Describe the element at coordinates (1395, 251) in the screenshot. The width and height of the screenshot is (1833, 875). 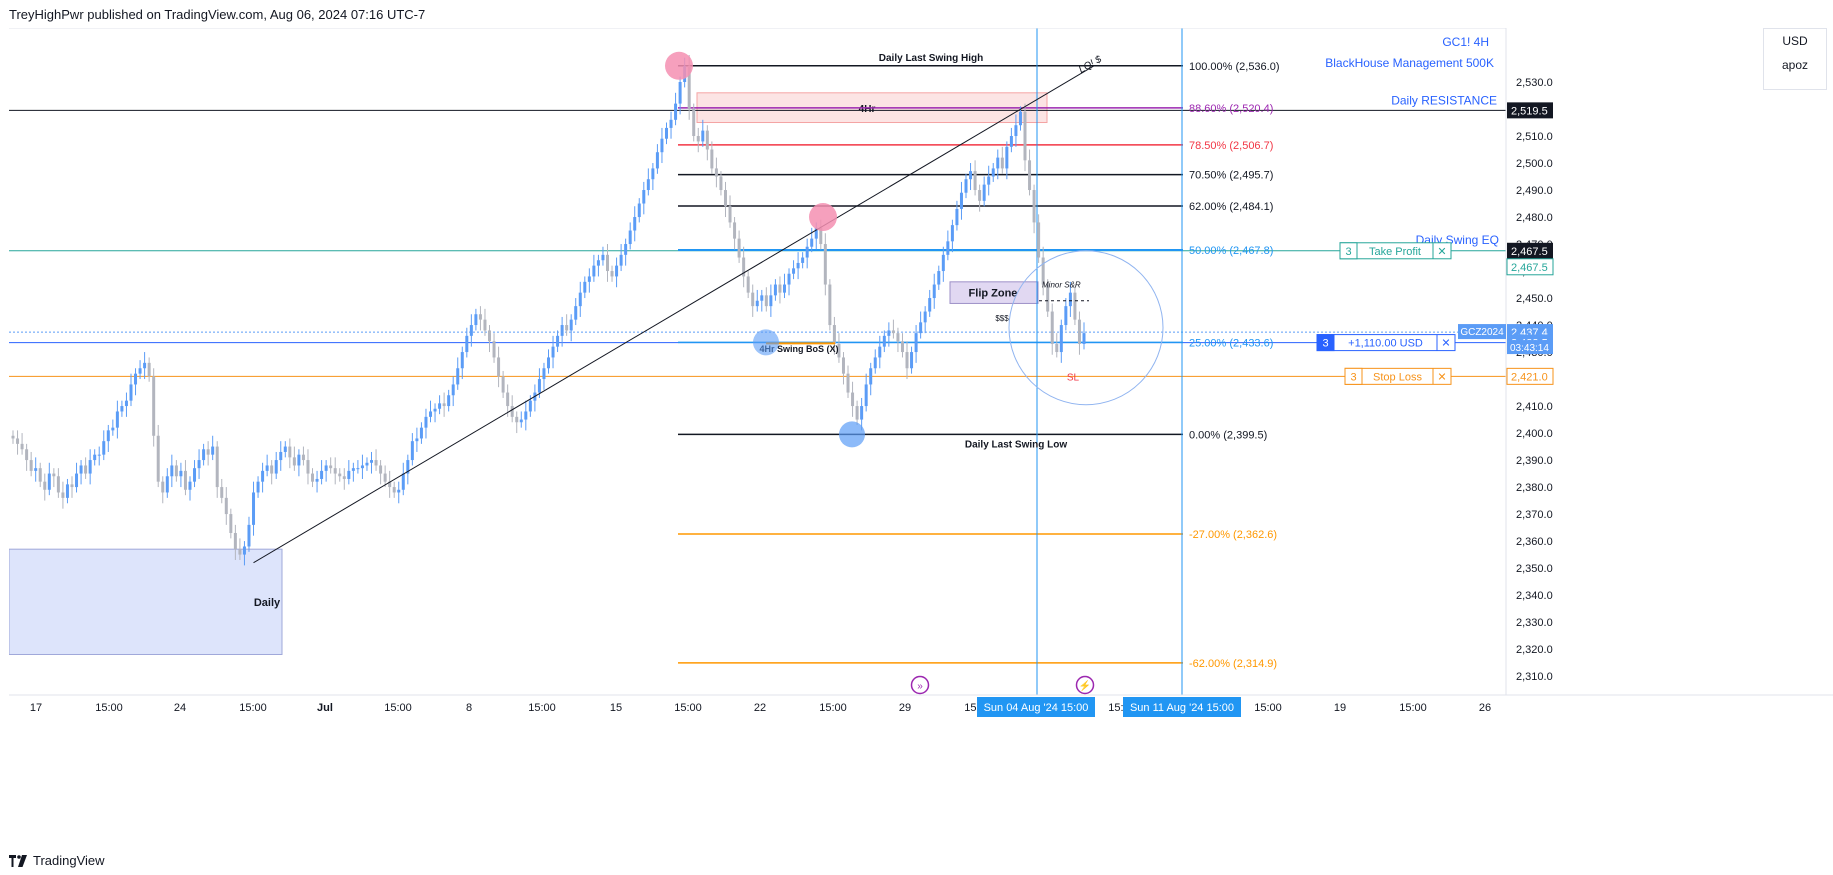
I see `position-take-profit: 3 Take Profit ✕` at that location.